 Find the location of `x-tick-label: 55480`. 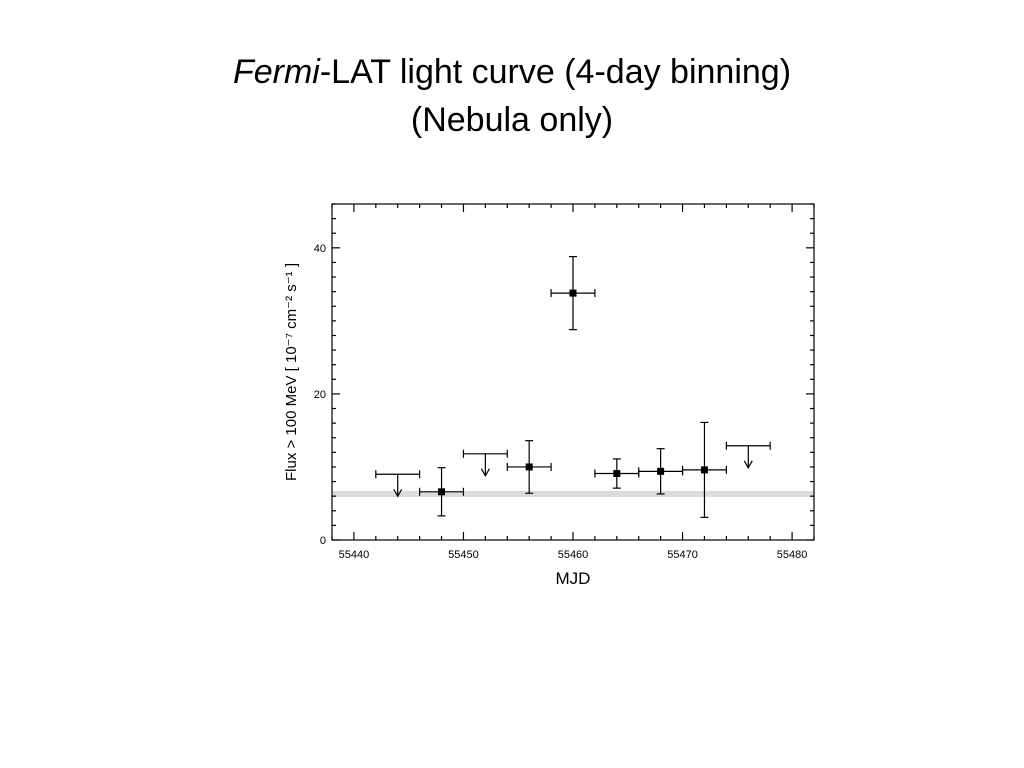

x-tick-label: 55480 is located at coordinates (792, 555).